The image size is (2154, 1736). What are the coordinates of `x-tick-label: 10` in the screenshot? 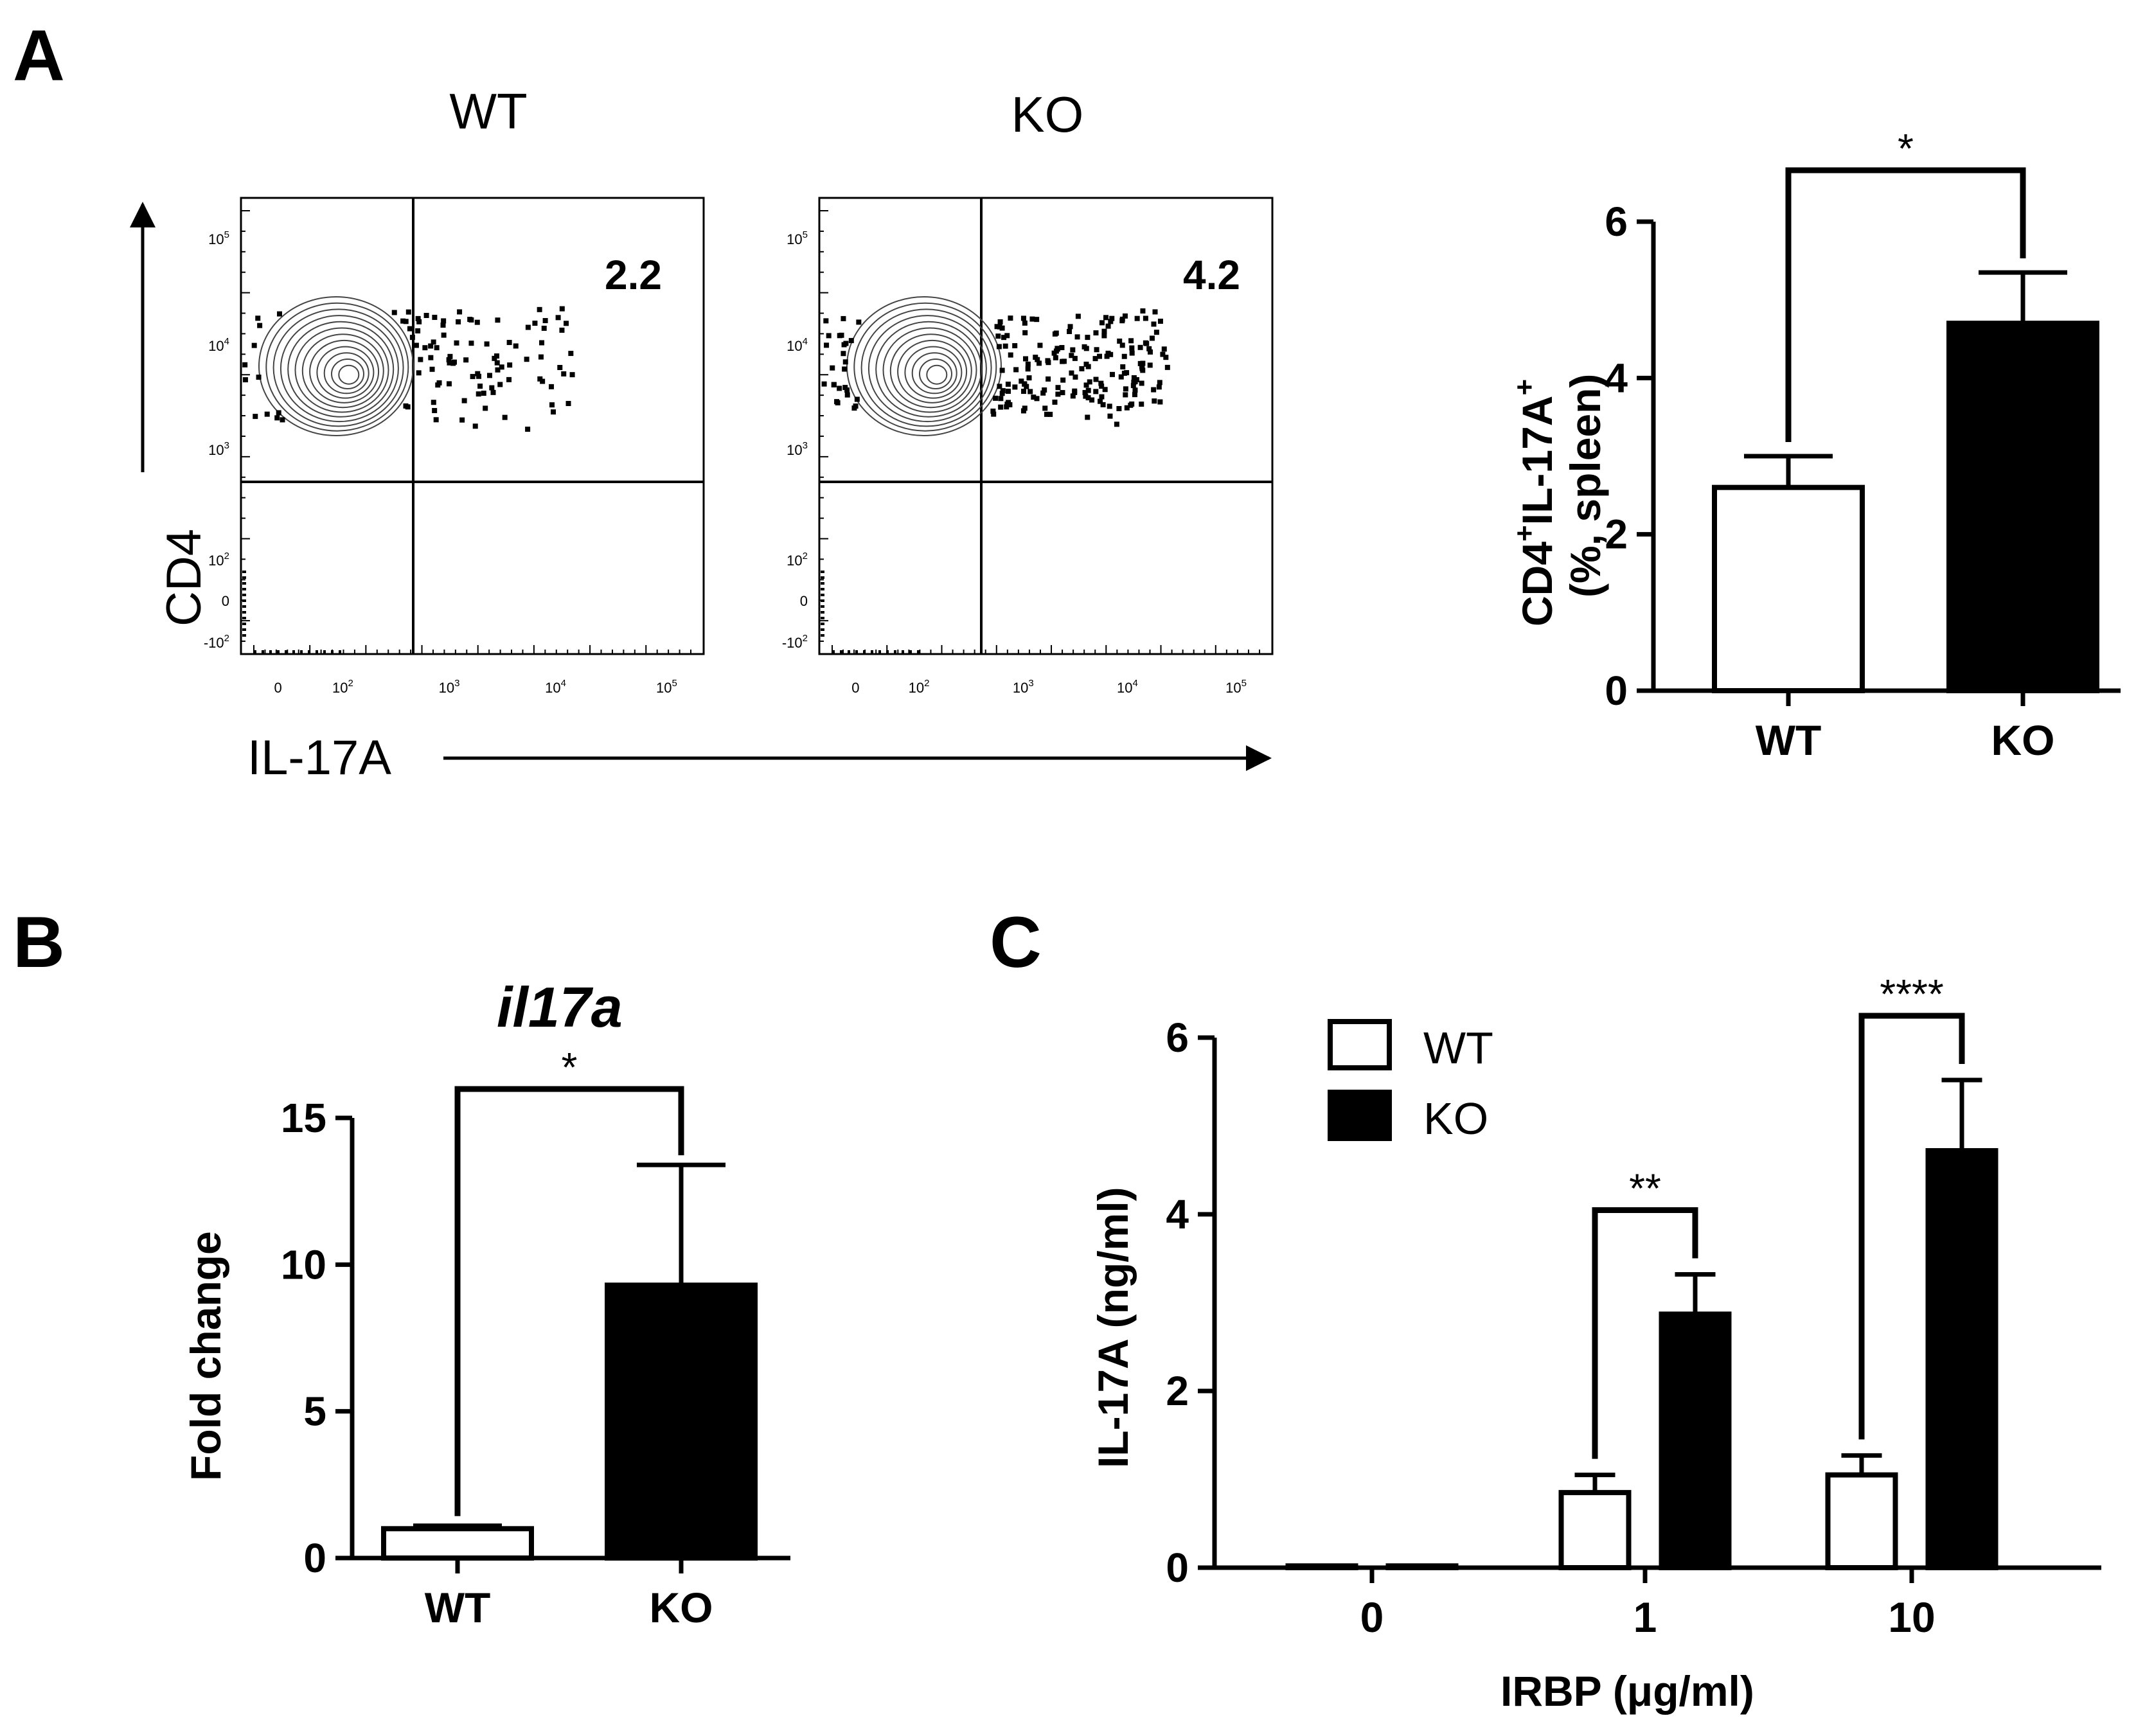 It's located at (1911, 1617).